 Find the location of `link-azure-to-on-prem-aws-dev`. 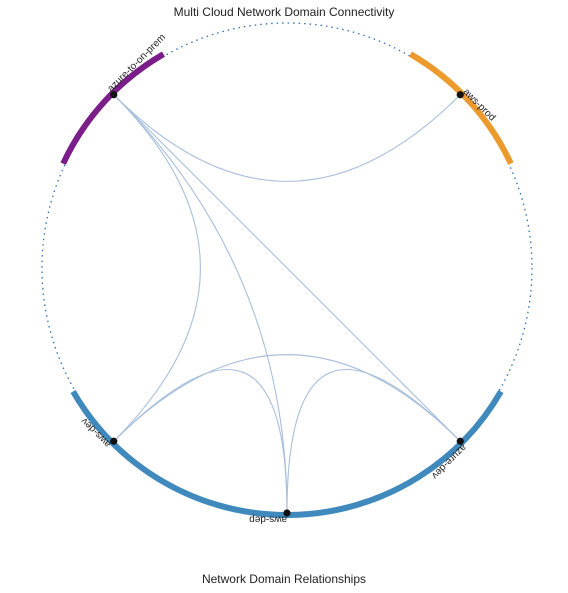

link-azure-to-on-prem-aws-dev is located at coordinates (157, 268).